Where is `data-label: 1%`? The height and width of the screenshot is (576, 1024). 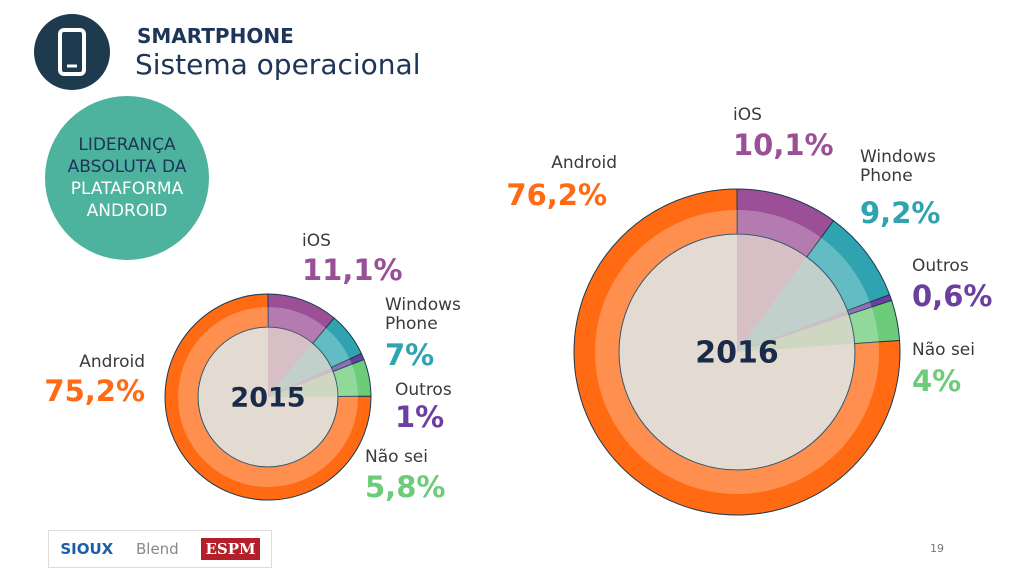 data-label: 1% is located at coordinates (420, 417).